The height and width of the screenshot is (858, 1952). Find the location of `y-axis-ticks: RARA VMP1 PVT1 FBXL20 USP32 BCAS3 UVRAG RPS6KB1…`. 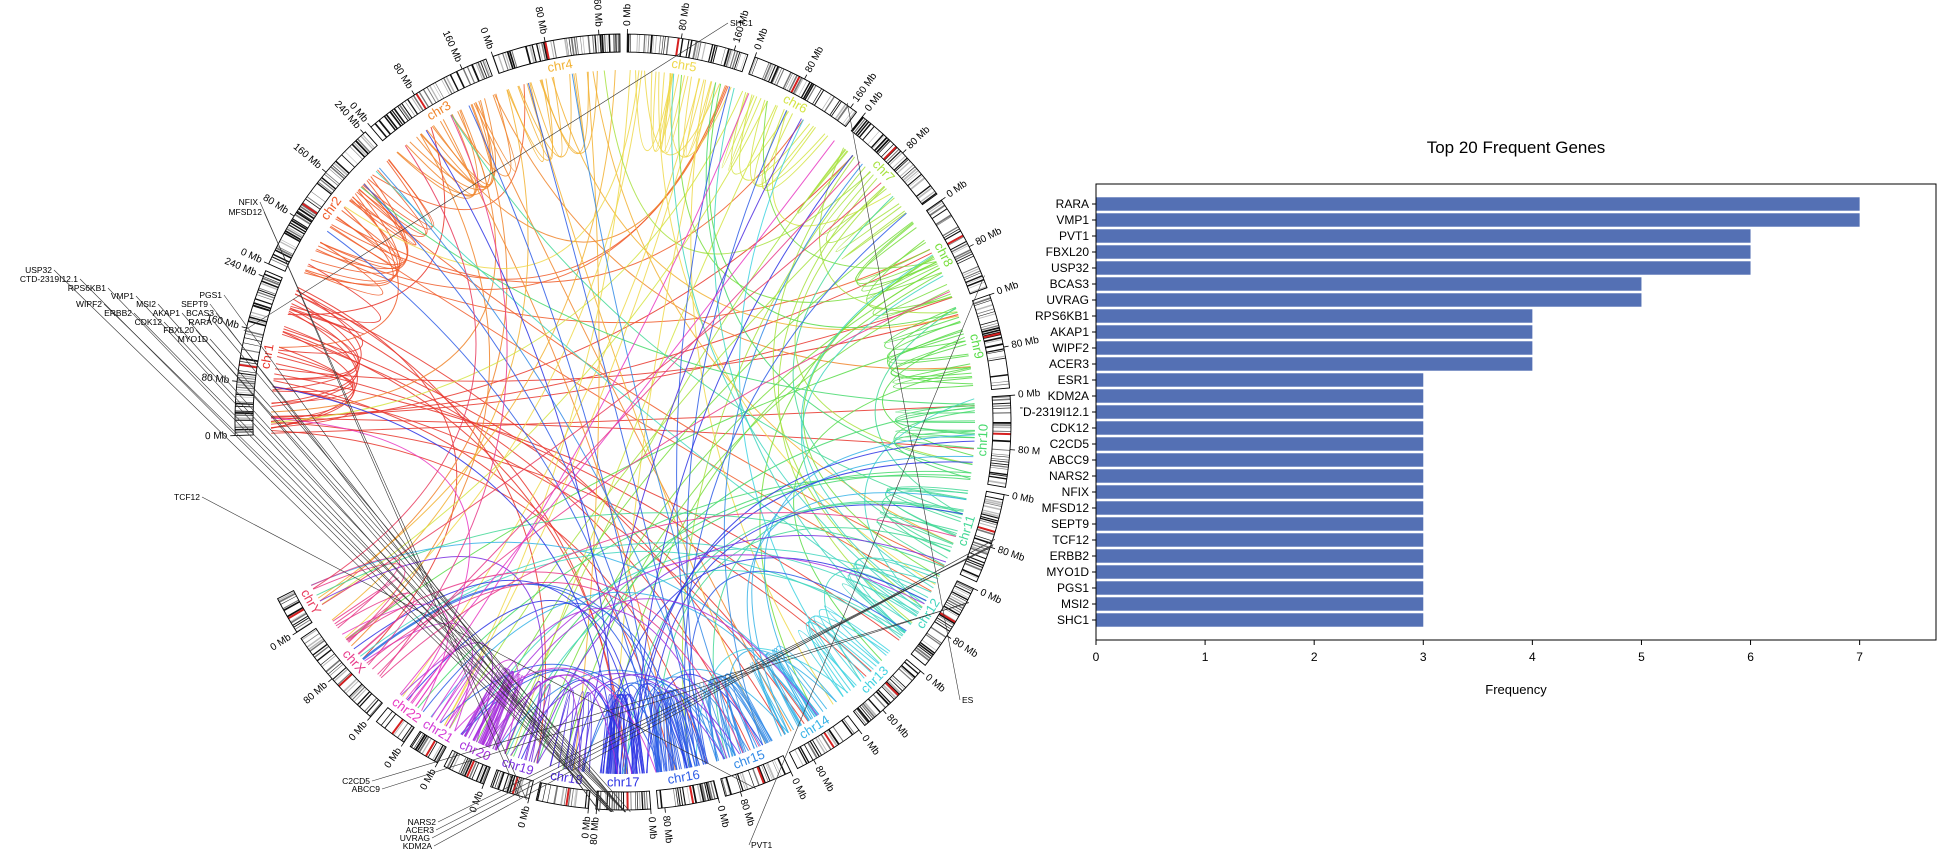

y-axis-ticks: RARA VMP1 PVT1 FBXL20 USP32 BCAS3 UVRAG RPS6KB1… is located at coordinates (1058, 412).